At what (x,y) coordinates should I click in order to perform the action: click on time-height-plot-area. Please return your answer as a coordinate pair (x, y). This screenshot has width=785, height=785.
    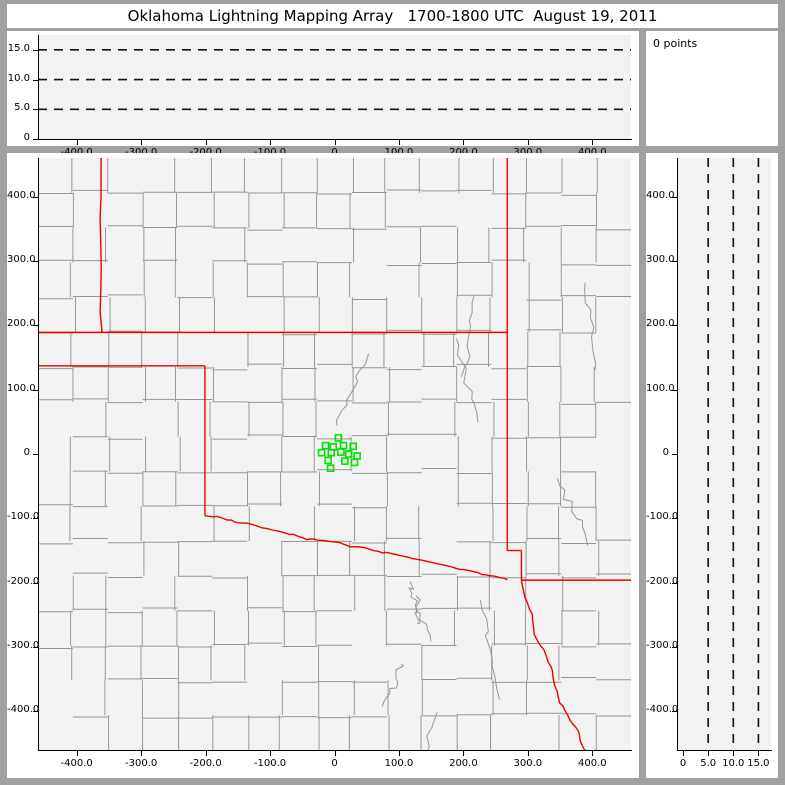
    Looking at the image, I should click on (334, 87).